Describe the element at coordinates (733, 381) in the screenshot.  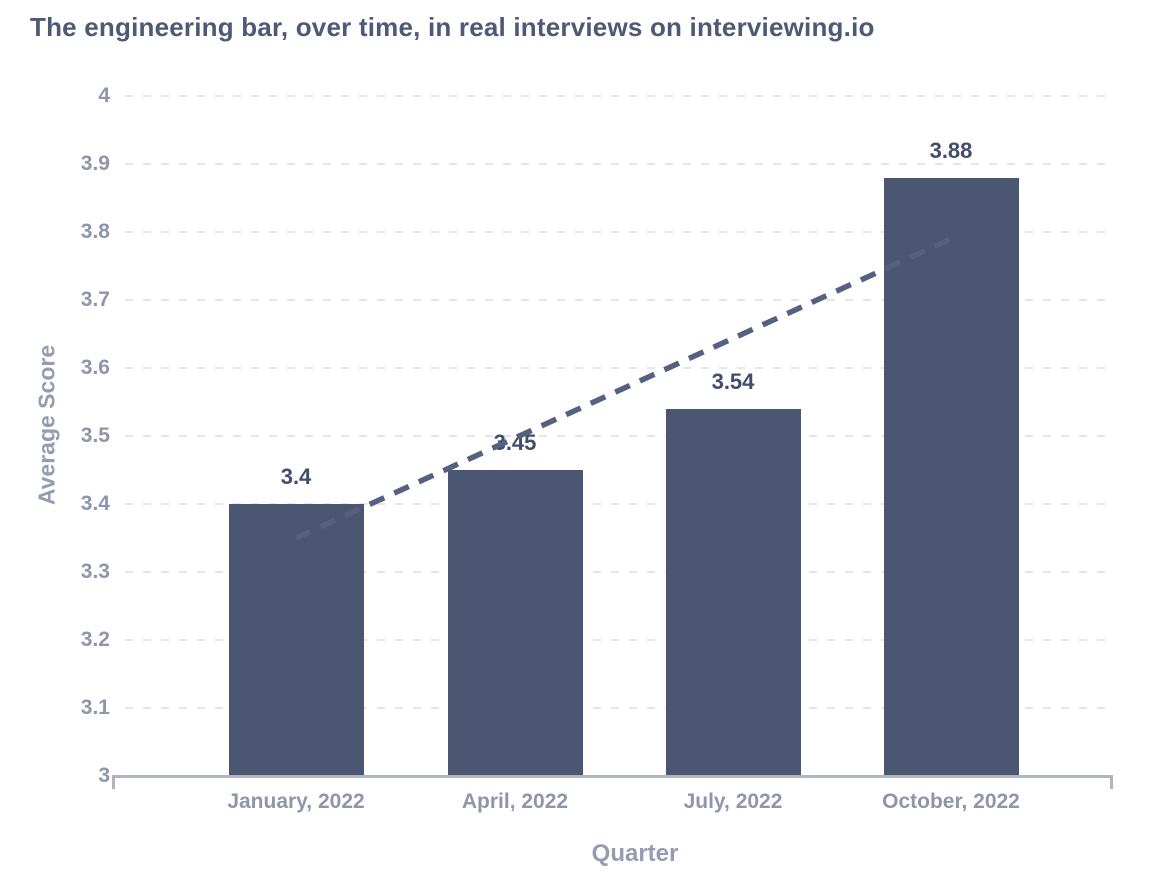
I see `bar-value-label: 3.54` at that location.